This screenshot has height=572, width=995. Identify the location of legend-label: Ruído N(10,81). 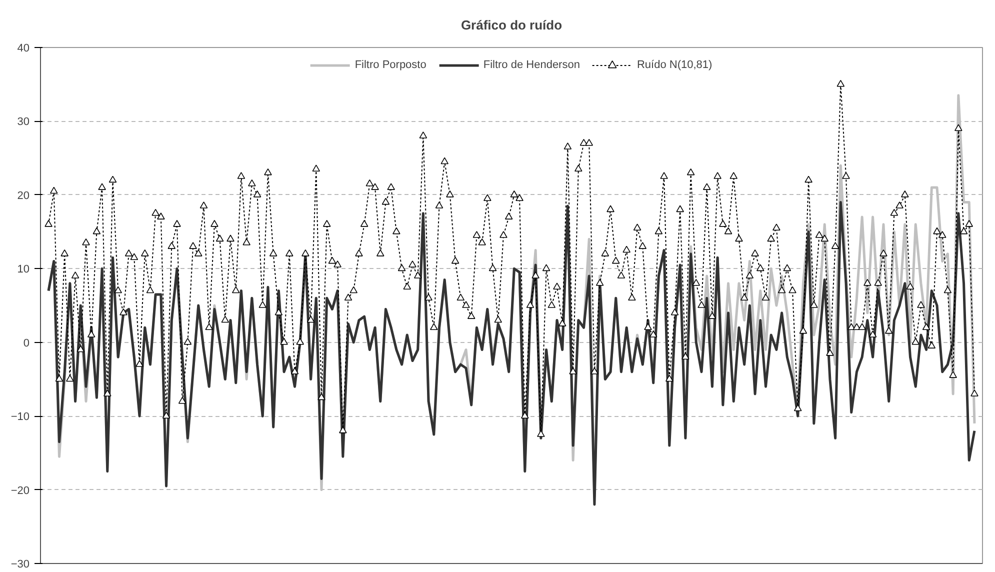
(674, 65).